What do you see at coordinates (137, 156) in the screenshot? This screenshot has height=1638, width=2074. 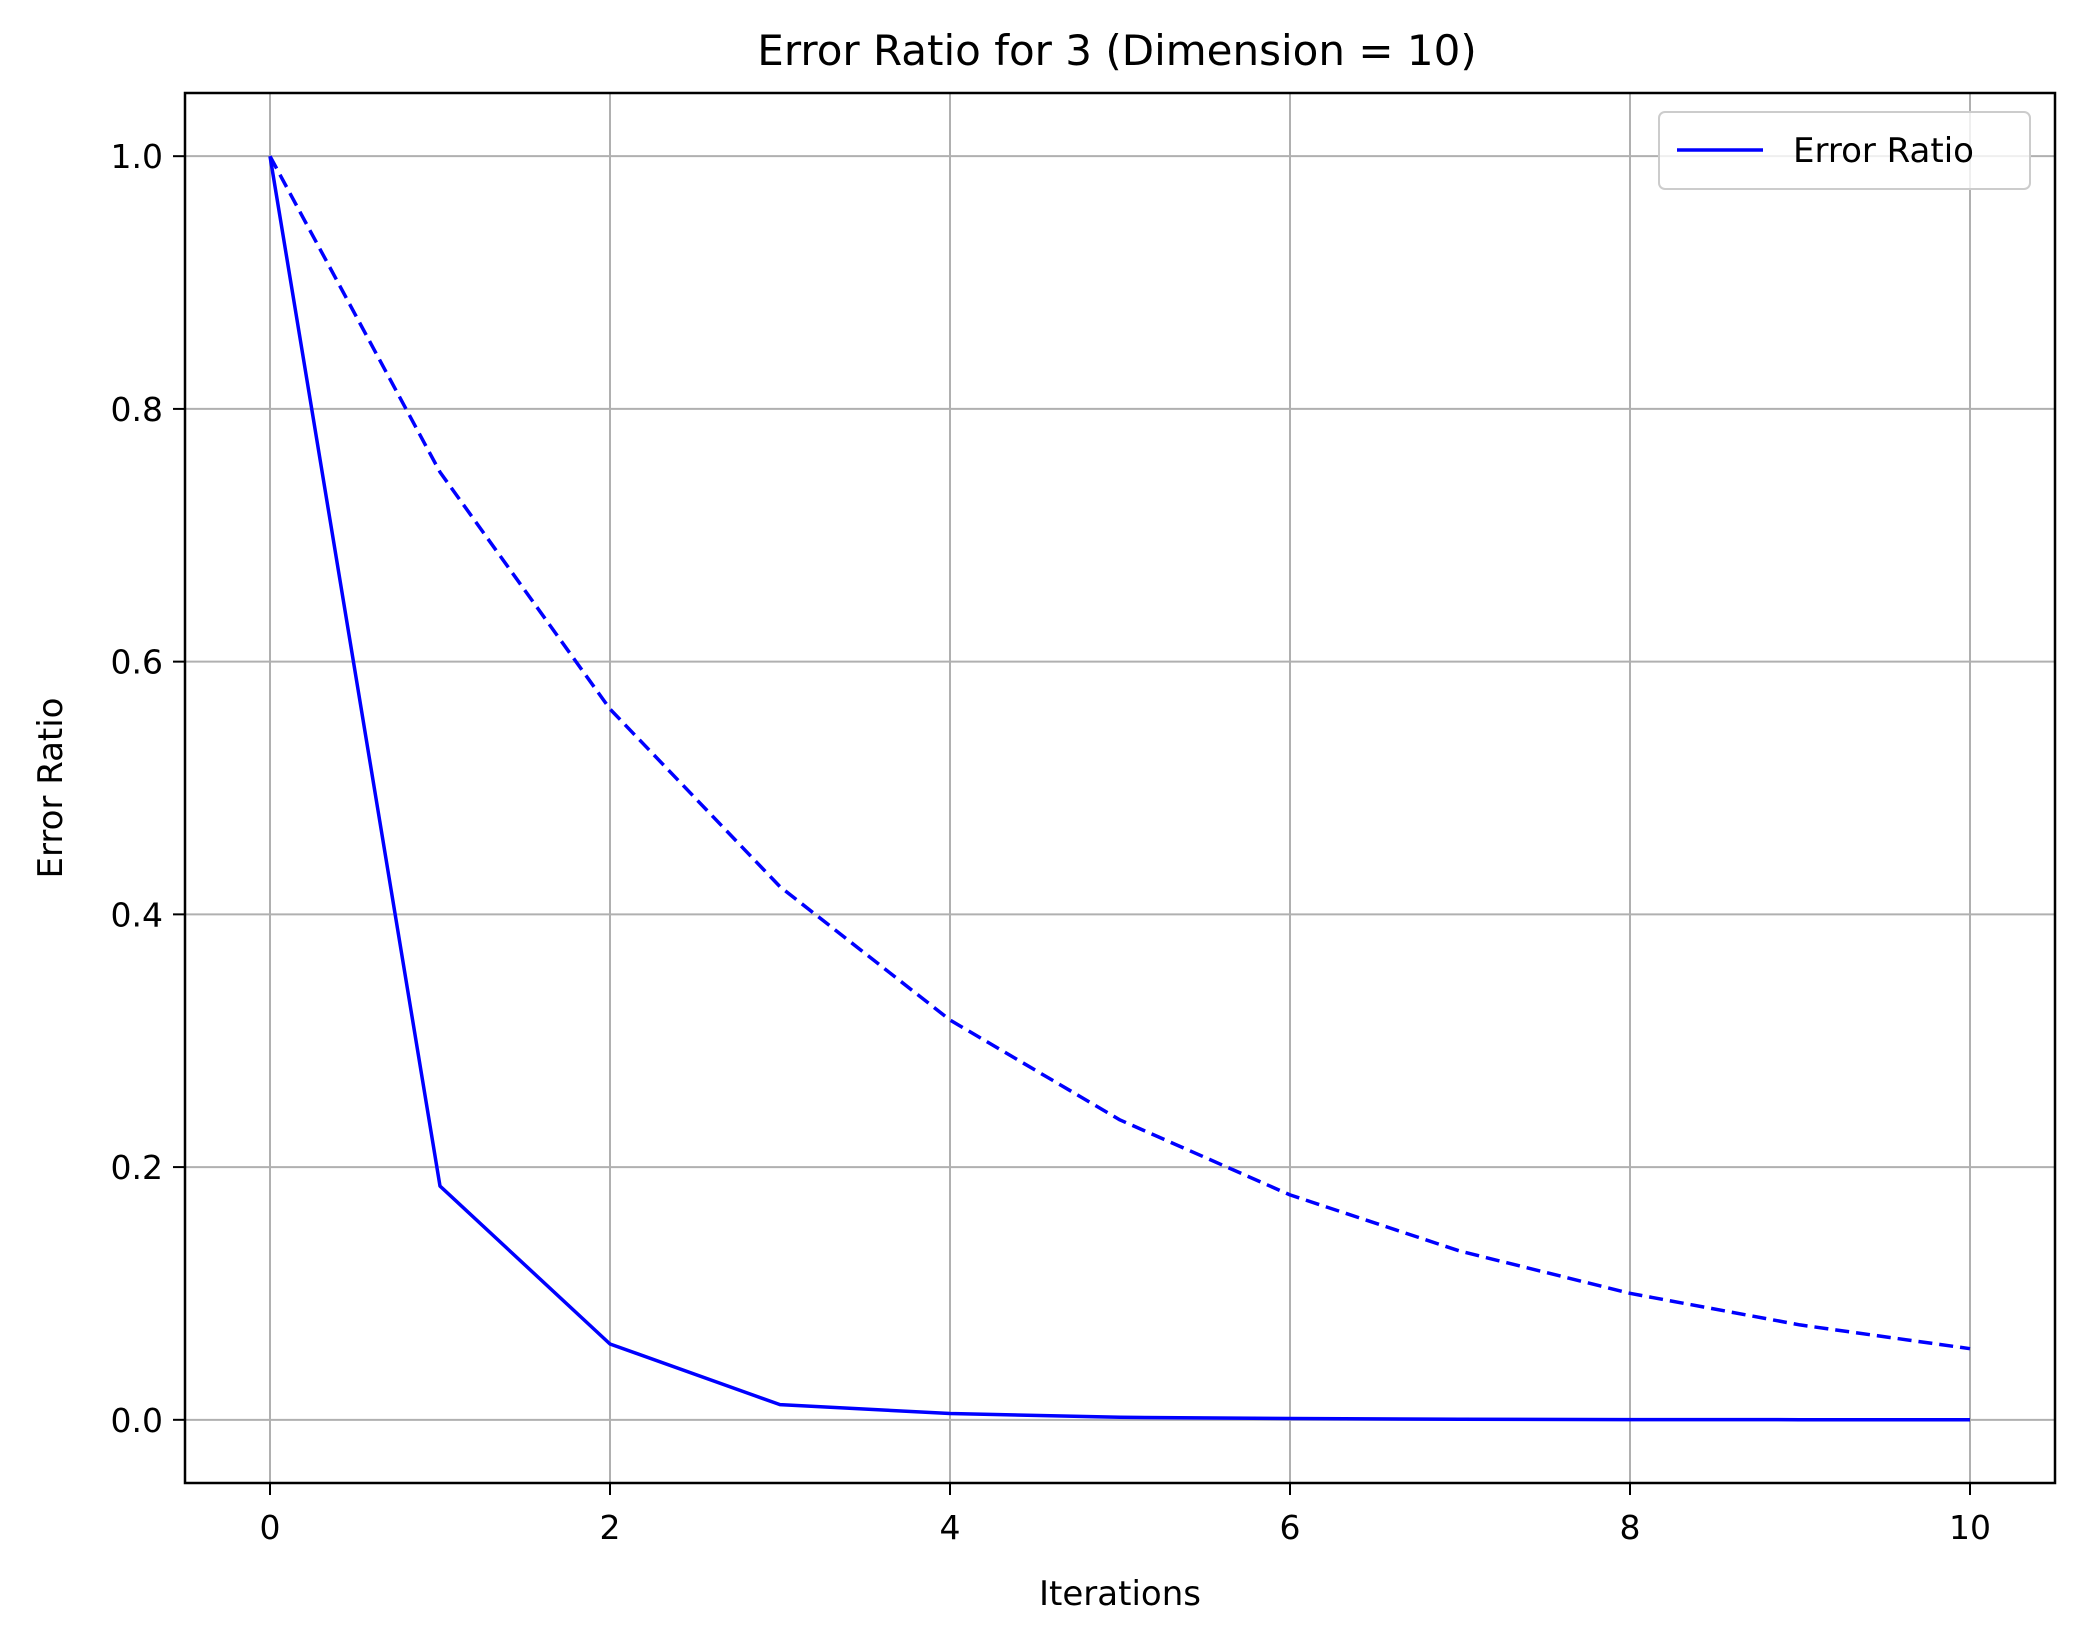 I see `y-tick-label: 1.0` at bounding box center [137, 156].